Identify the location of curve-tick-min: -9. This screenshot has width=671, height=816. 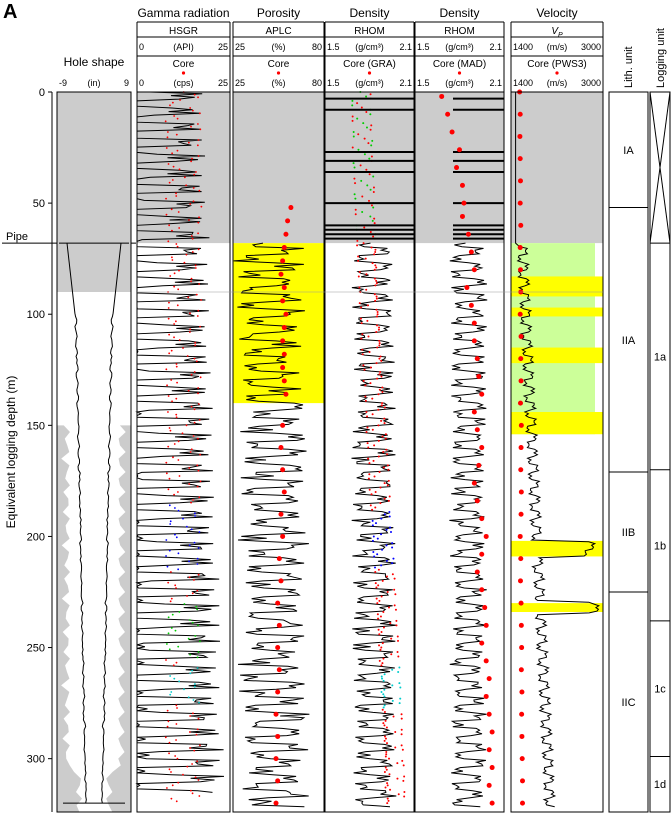
(63, 83).